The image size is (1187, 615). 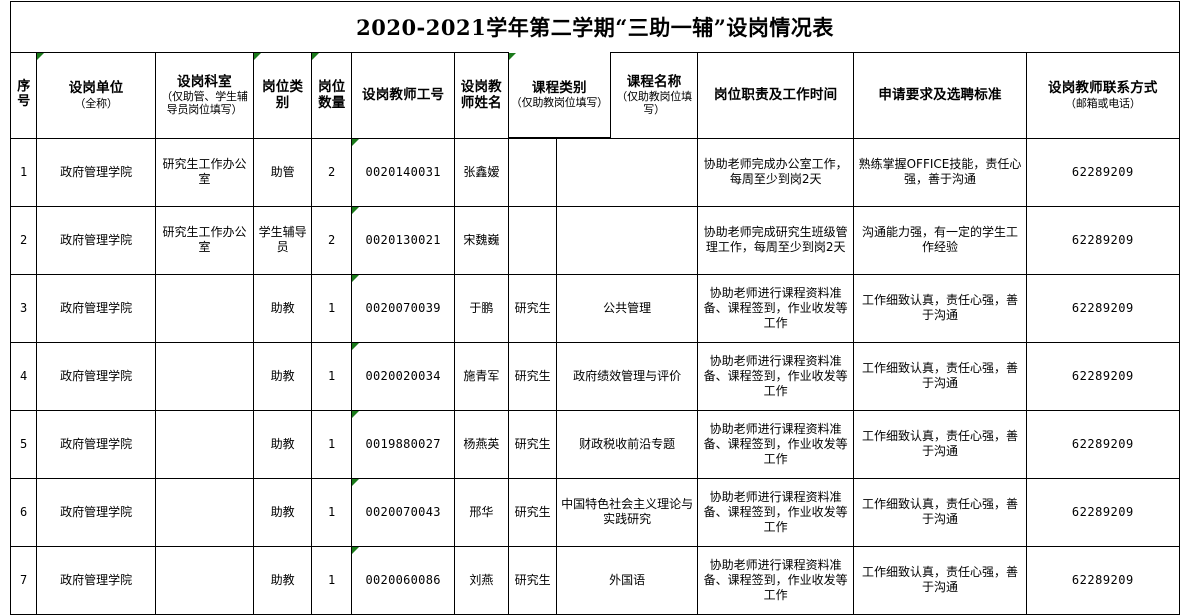 What do you see at coordinates (775, 95) in the screenshot?
I see `column-header-duties-label: 岗位职责及工作时间` at bounding box center [775, 95].